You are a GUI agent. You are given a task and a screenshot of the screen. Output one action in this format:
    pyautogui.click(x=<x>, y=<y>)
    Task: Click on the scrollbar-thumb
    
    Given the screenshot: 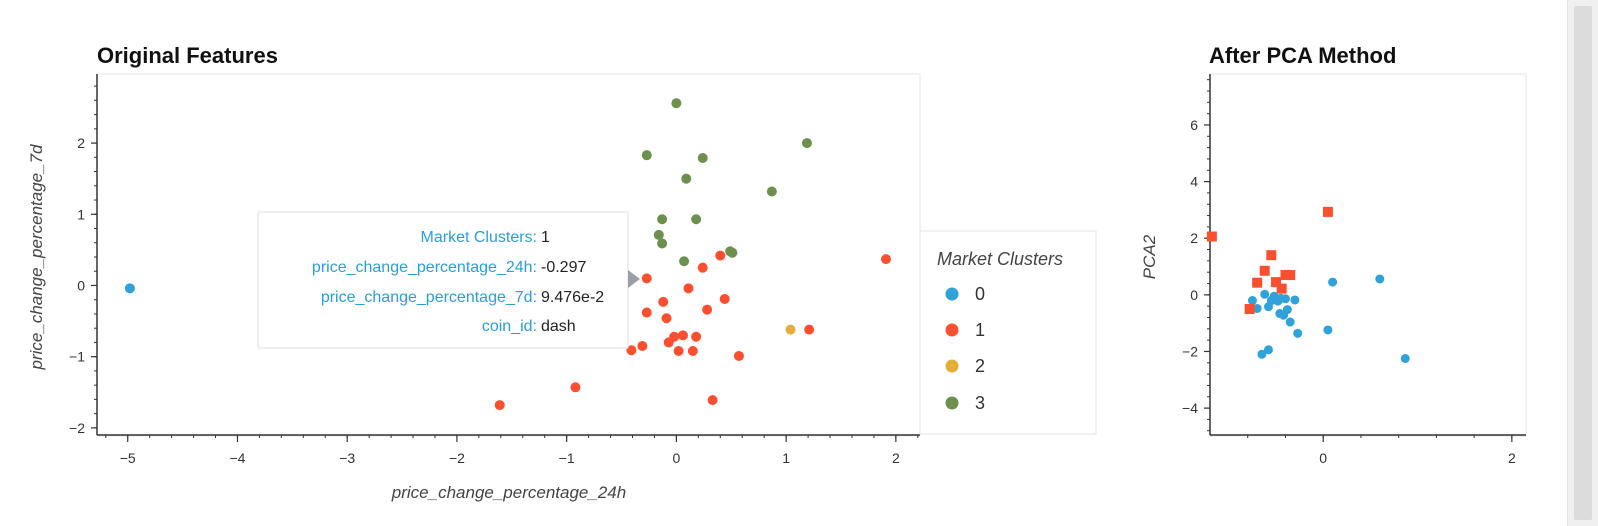 What is the action you would take?
    pyautogui.click(x=1583, y=263)
    